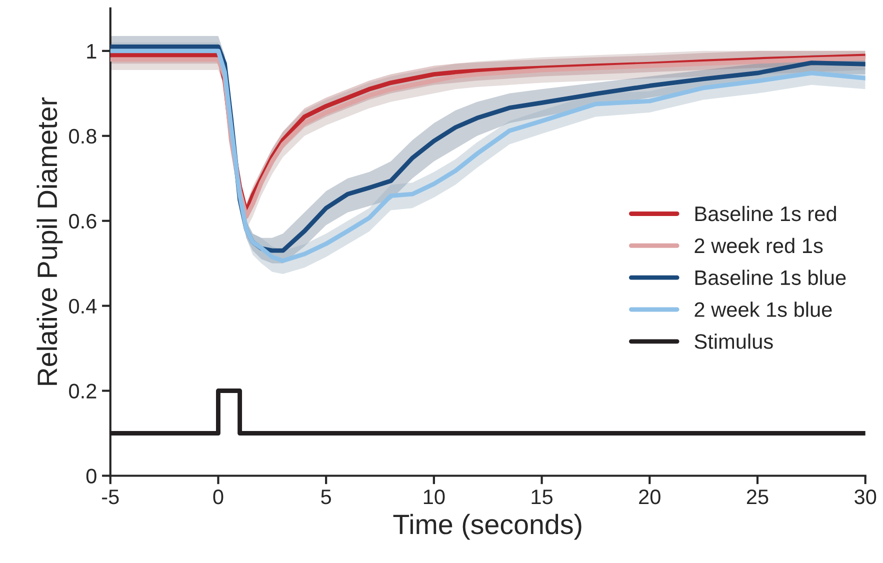 The image size is (883, 563). I want to click on x-axis-title: Time (seconds), so click(487, 527).